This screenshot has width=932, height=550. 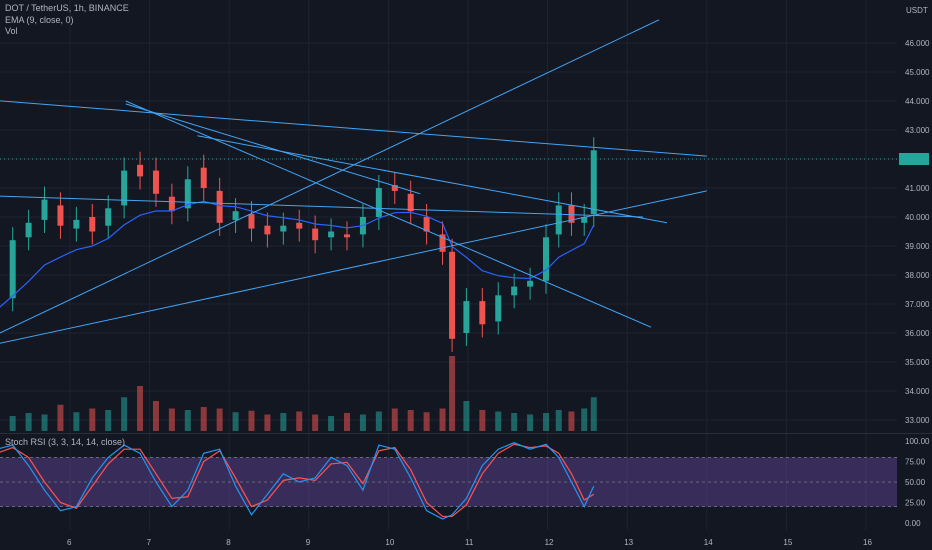 I want to click on price-tick-label: 41.000, so click(x=917, y=188).